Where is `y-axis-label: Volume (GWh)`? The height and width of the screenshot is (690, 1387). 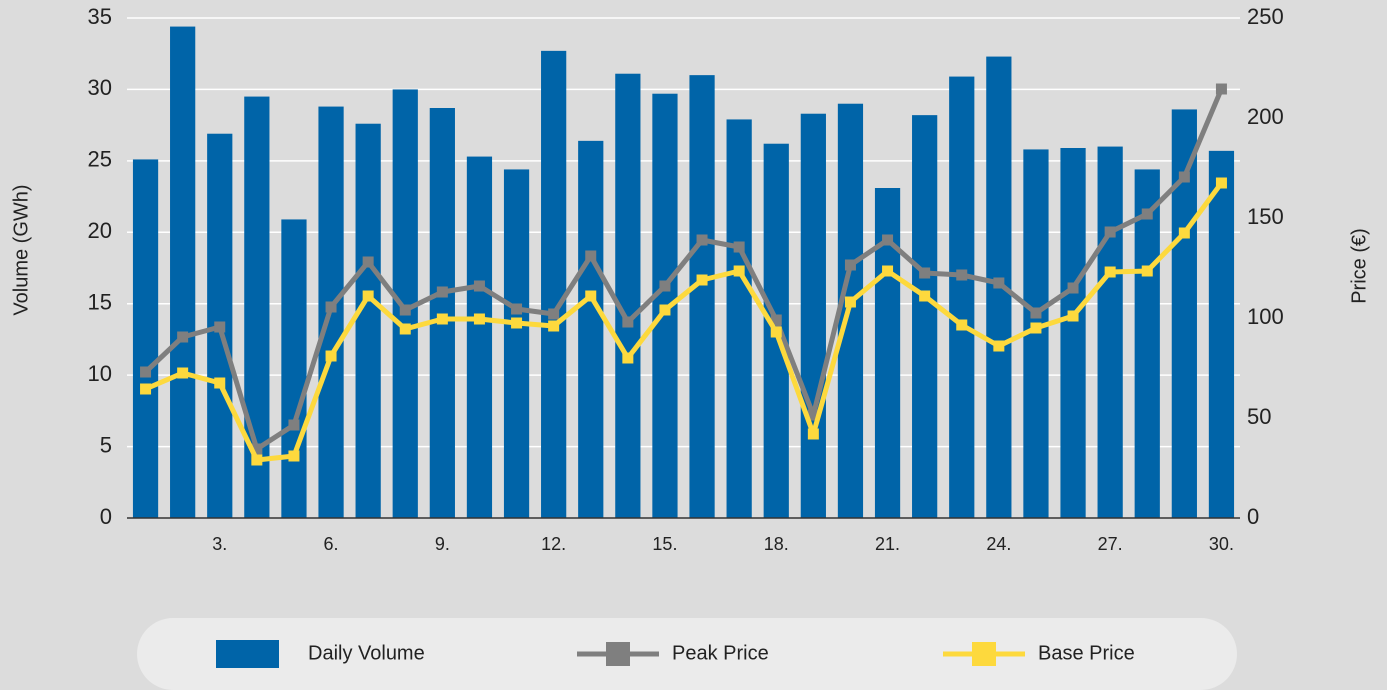 y-axis-label: Volume (GWh) is located at coordinates (21, 249).